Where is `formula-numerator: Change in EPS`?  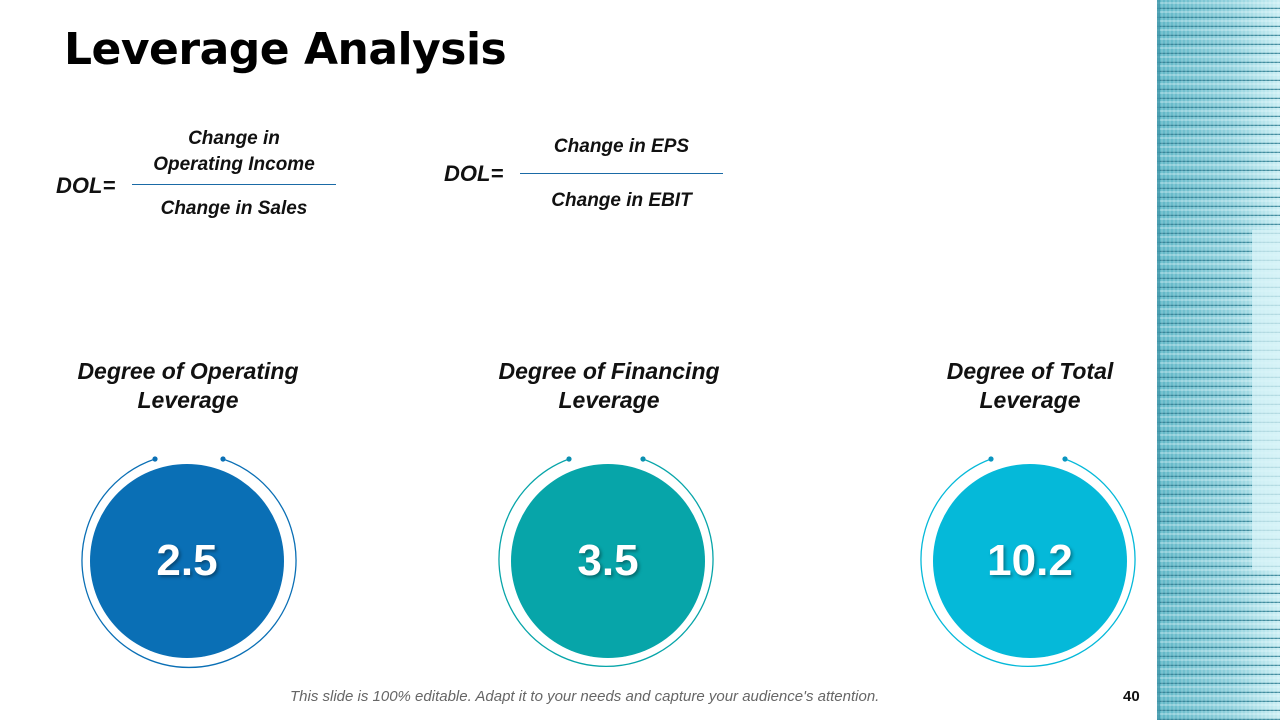 formula-numerator: Change in EPS is located at coordinates (621, 146).